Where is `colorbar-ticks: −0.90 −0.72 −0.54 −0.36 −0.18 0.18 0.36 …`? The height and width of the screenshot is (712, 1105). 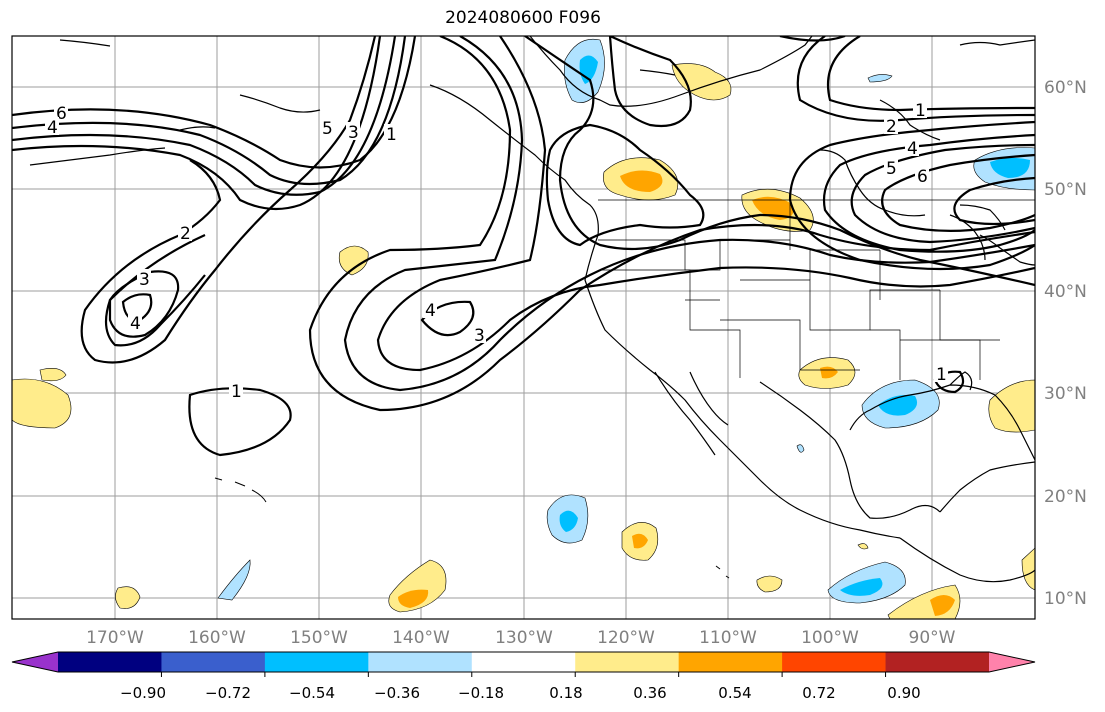
colorbar-ticks: −0.90 −0.72 −0.54 −0.36 −0.18 0.18 0.36 … is located at coordinates (520, 693).